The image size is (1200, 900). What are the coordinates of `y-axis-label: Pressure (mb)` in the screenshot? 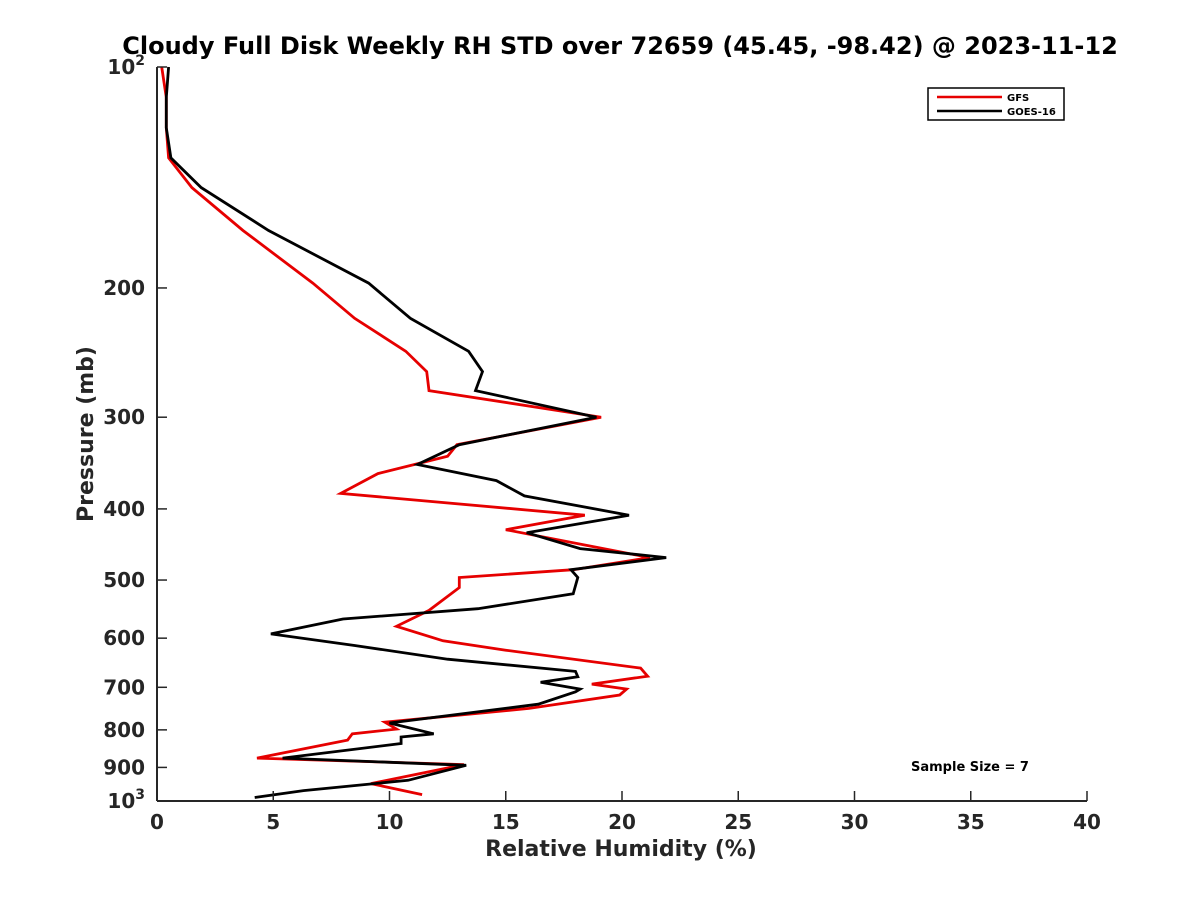 It's located at (86, 434).